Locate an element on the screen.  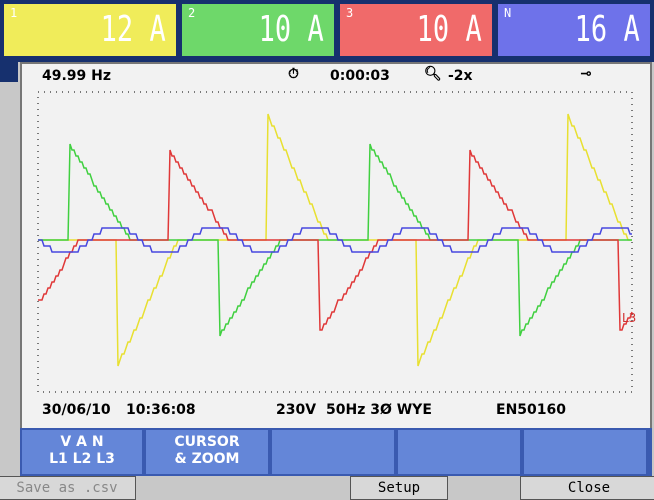
standard: EN50160 is located at coordinates (531, 410).